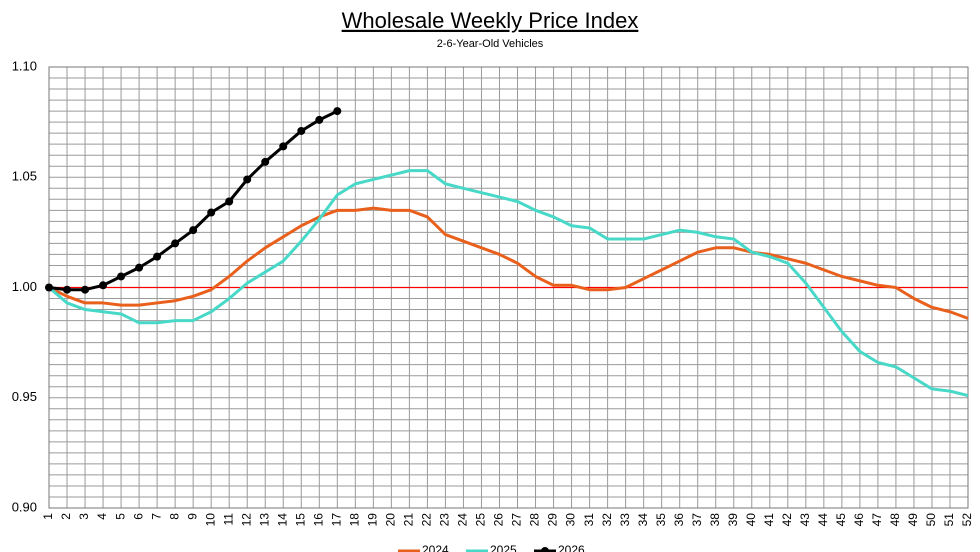  Describe the element at coordinates (445, 520) in the screenshot. I see `x-tick-label: 23` at that location.